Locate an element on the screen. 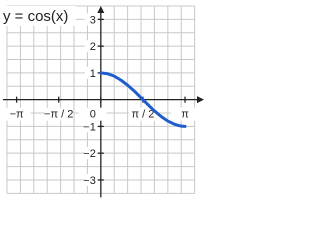  x-axis-arrow is located at coordinates (200, 100).